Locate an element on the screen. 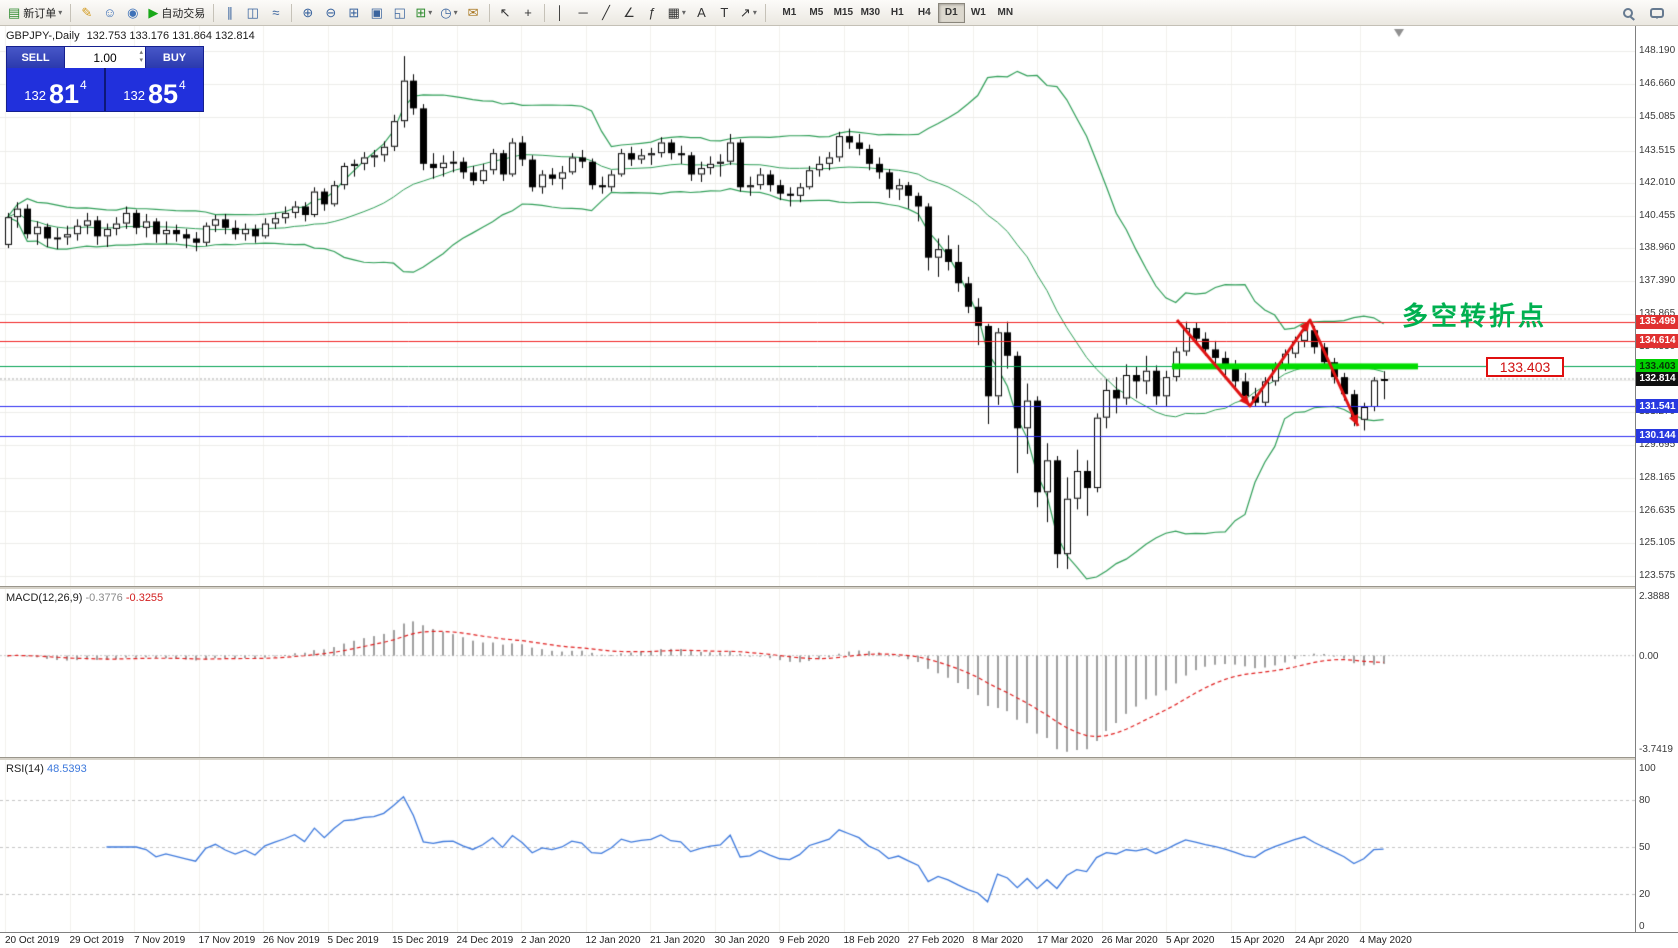 Image resolution: width=1678 pixels, height=948 pixels. channel-icon: ∠ is located at coordinates (629, 12).